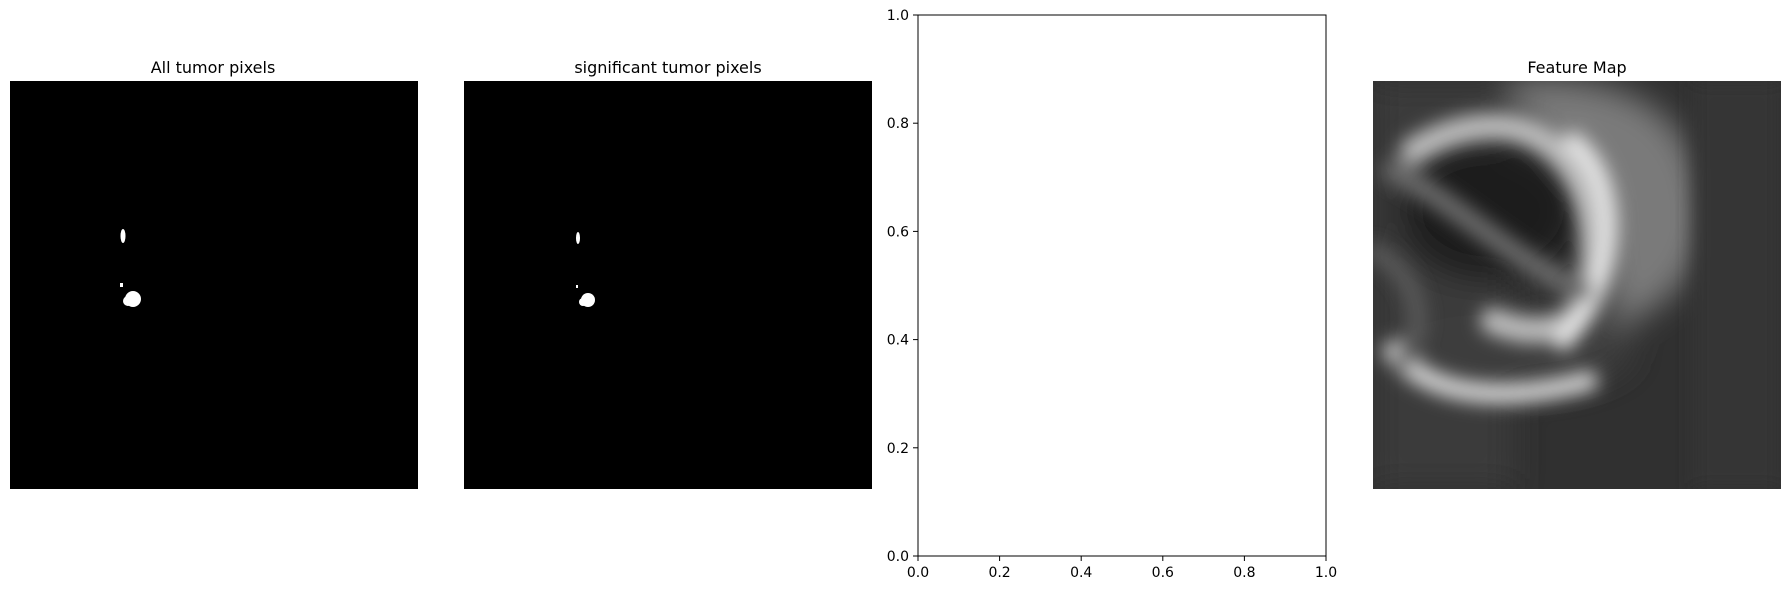 The height and width of the screenshot is (589, 1790). I want to click on x-tick-label: 0.2, so click(999, 573).